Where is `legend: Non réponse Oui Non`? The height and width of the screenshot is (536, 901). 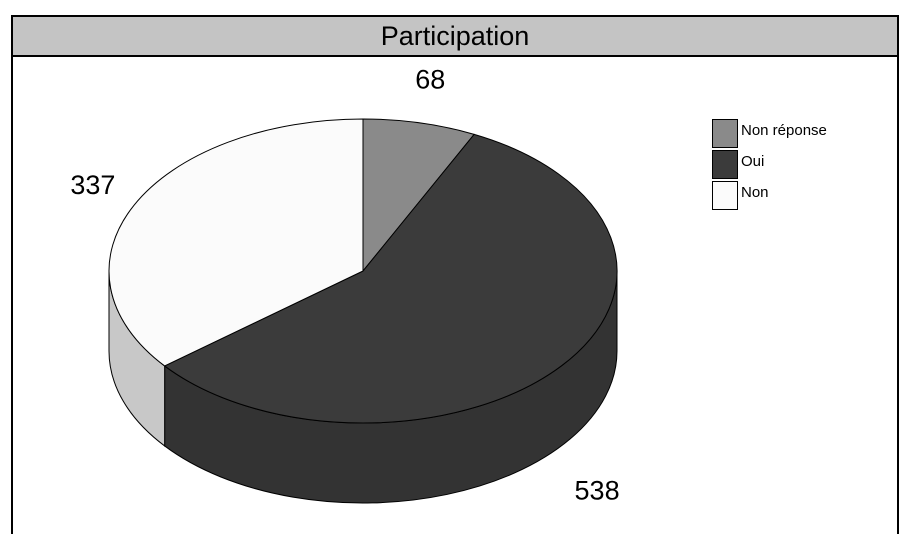
legend: Non réponse Oui Non is located at coordinates (769, 165).